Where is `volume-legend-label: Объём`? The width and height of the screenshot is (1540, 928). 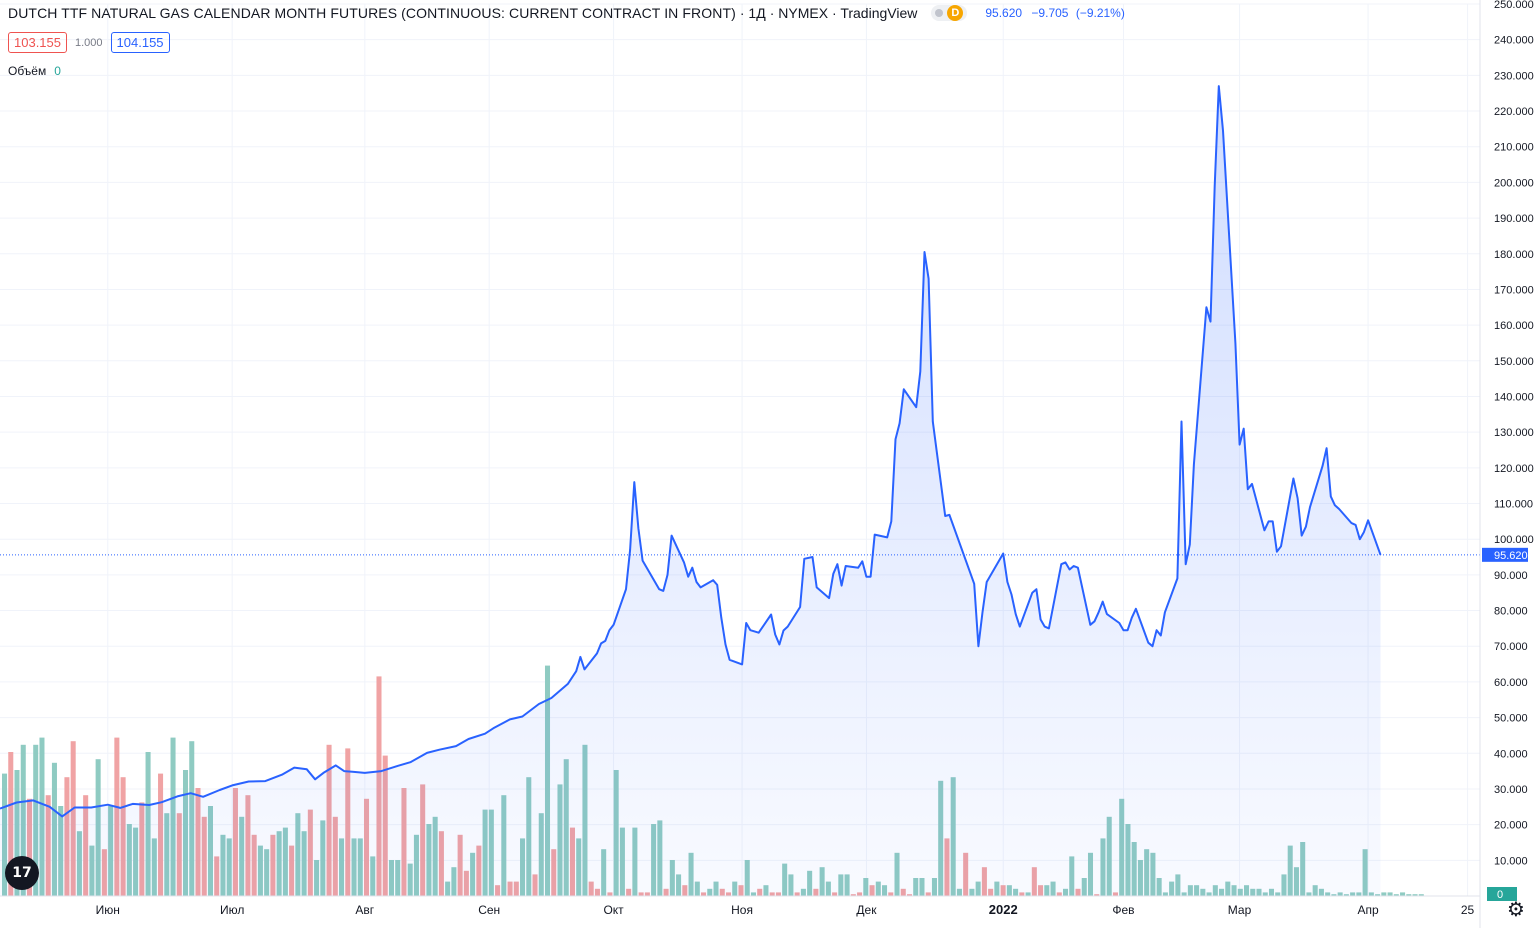
volume-legend-label: Объём is located at coordinates (27, 71).